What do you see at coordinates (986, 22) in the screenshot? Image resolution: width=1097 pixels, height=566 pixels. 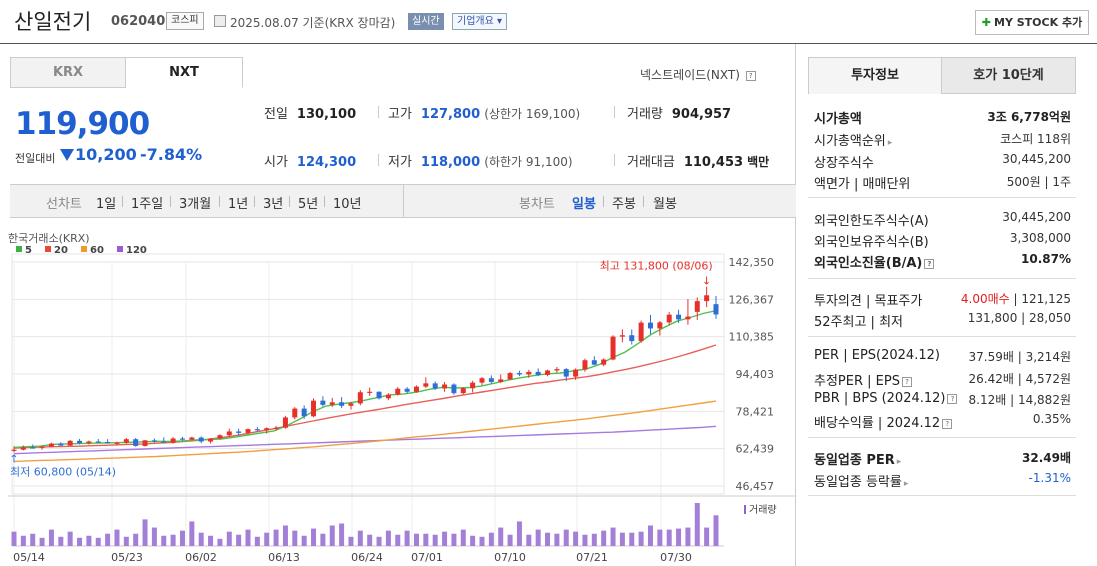 I see `plus-icon: ✚` at bounding box center [986, 22].